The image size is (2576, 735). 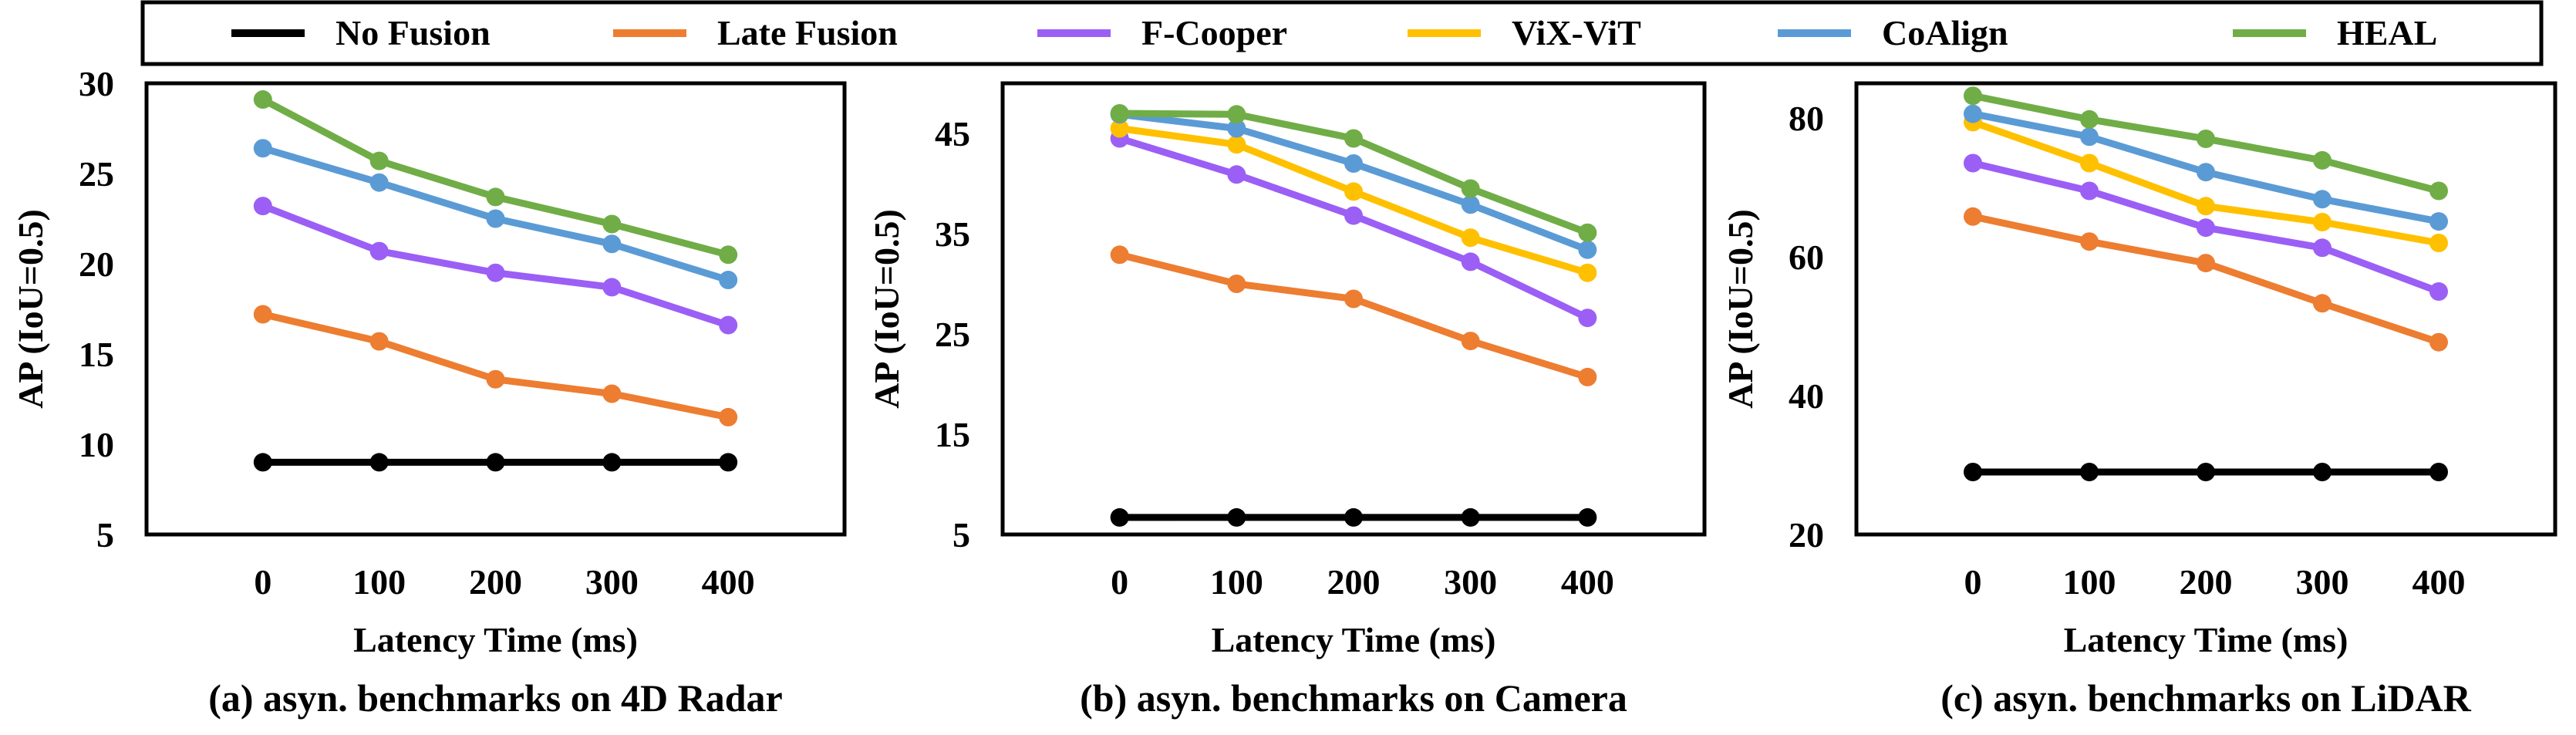 I want to click on x-axis-title: Latency Time (ms), so click(x=1354, y=639).